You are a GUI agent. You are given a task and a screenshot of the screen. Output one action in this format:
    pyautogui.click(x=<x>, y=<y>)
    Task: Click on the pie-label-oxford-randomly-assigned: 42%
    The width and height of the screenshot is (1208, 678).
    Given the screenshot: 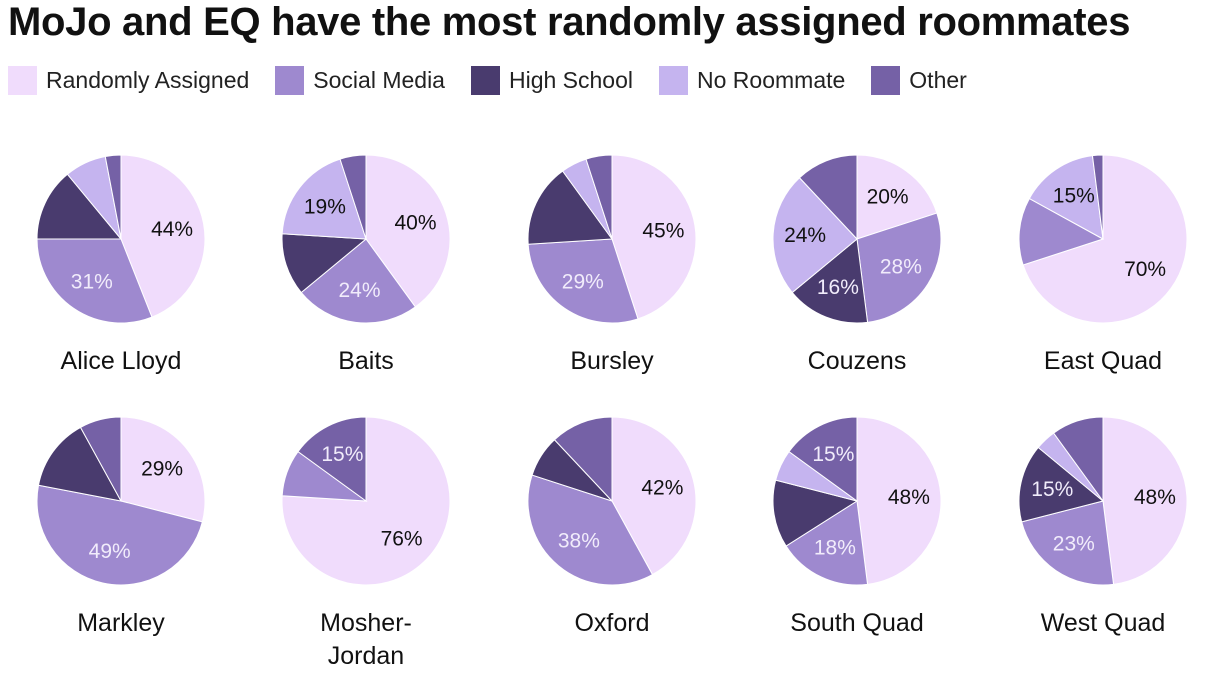 What is the action you would take?
    pyautogui.click(x=662, y=488)
    